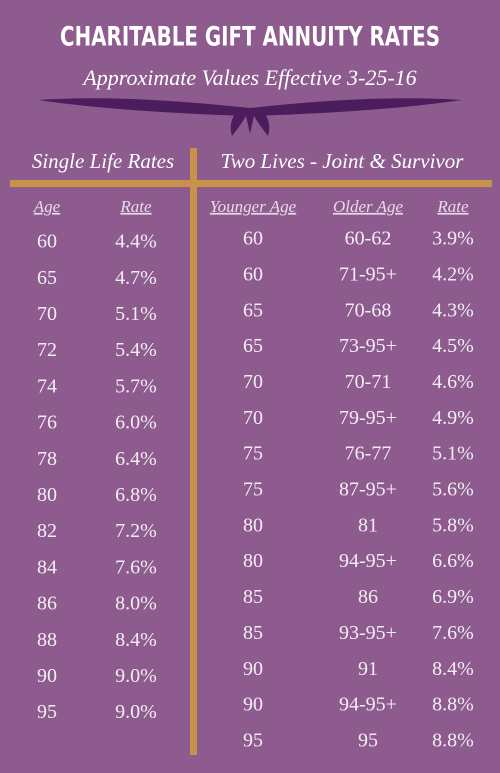 The width and height of the screenshot is (500, 773). What do you see at coordinates (453, 561) in the screenshot?
I see `table-cell: 6.6%` at bounding box center [453, 561].